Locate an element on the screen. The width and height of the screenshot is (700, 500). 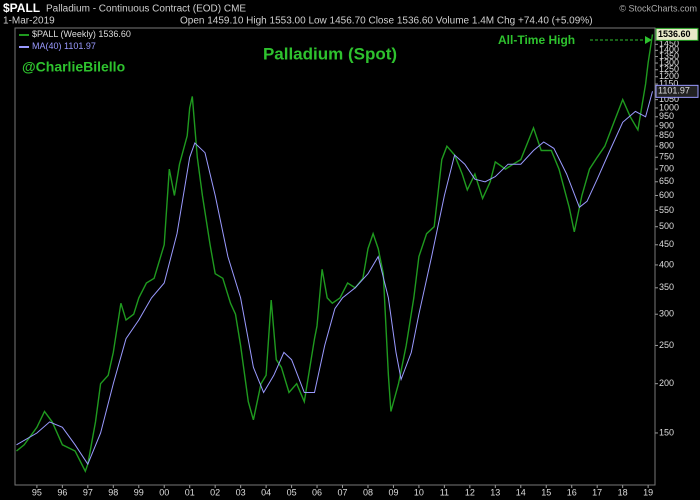
x-tick-label: 96 is located at coordinates (62, 492).